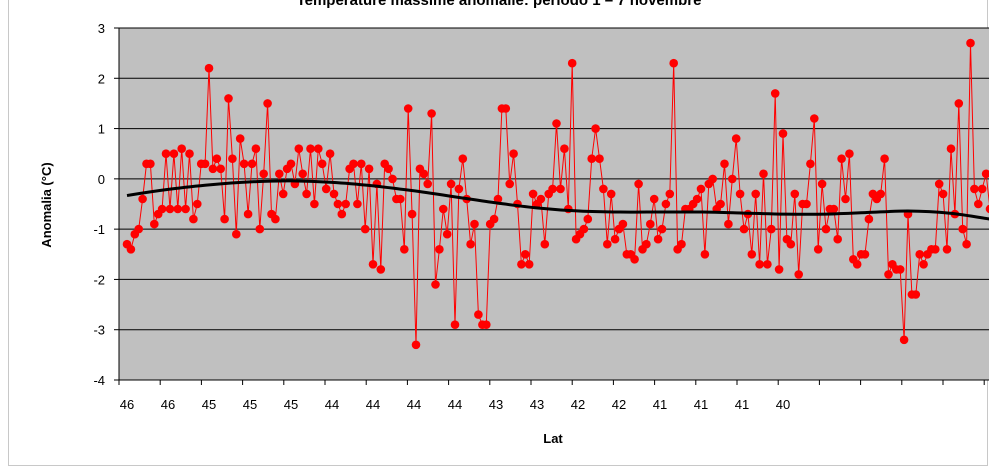 The width and height of the screenshot is (990, 468). I want to click on x-tick-label: 40, so click(783, 404).